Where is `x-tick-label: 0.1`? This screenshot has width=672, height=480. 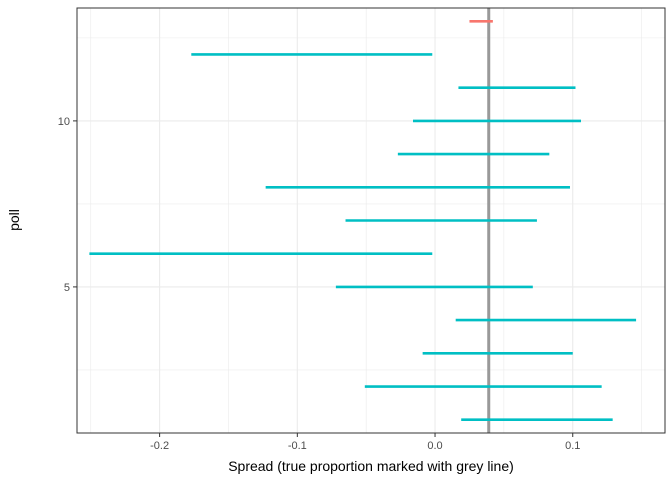
x-tick-label: 0.1 is located at coordinates (572, 446).